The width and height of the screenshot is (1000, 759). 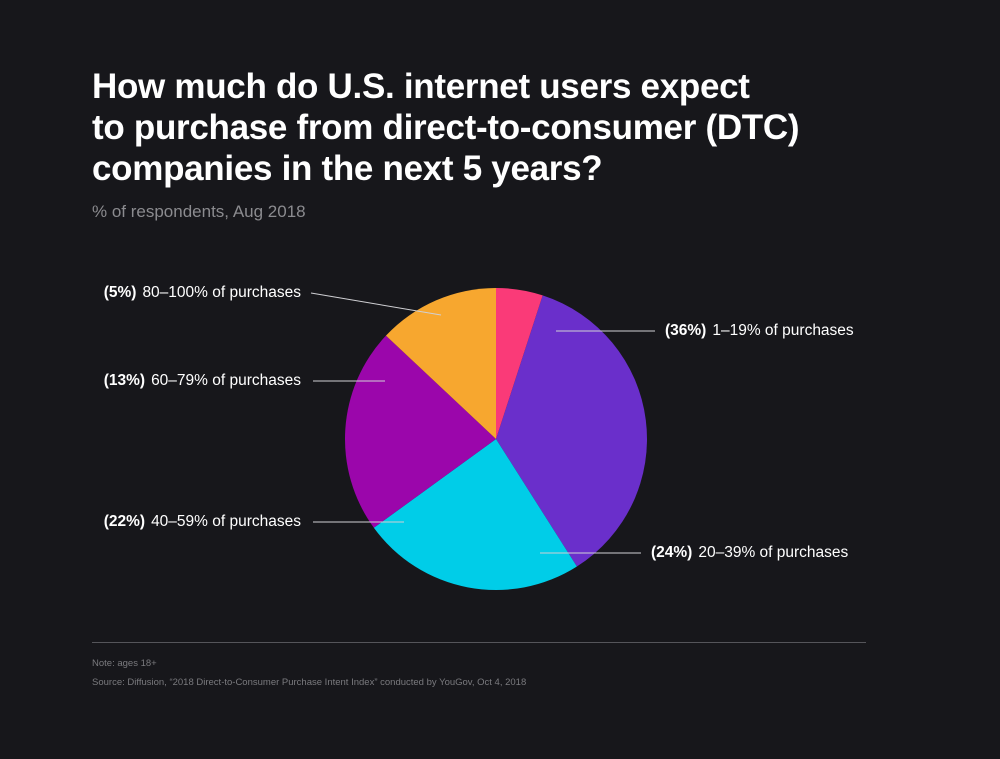 What do you see at coordinates (685, 330) in the screenshot?
I see `slice-percent: (36%)` at bounding box center [685, 330].